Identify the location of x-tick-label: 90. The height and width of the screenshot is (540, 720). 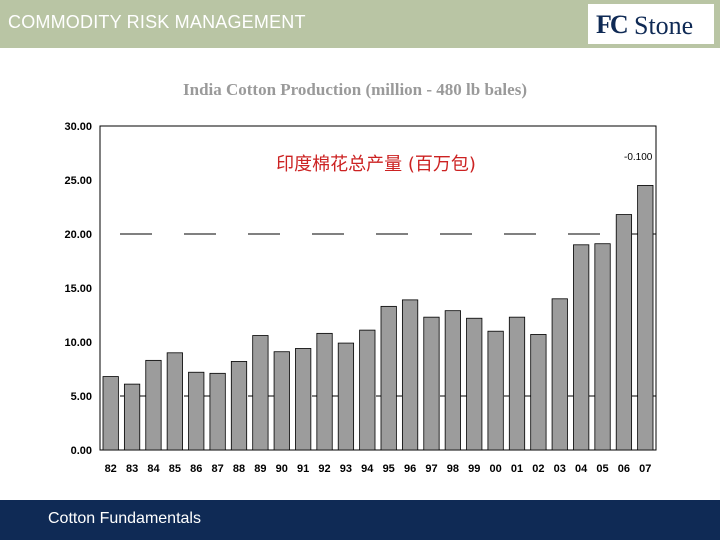
(282, 469).